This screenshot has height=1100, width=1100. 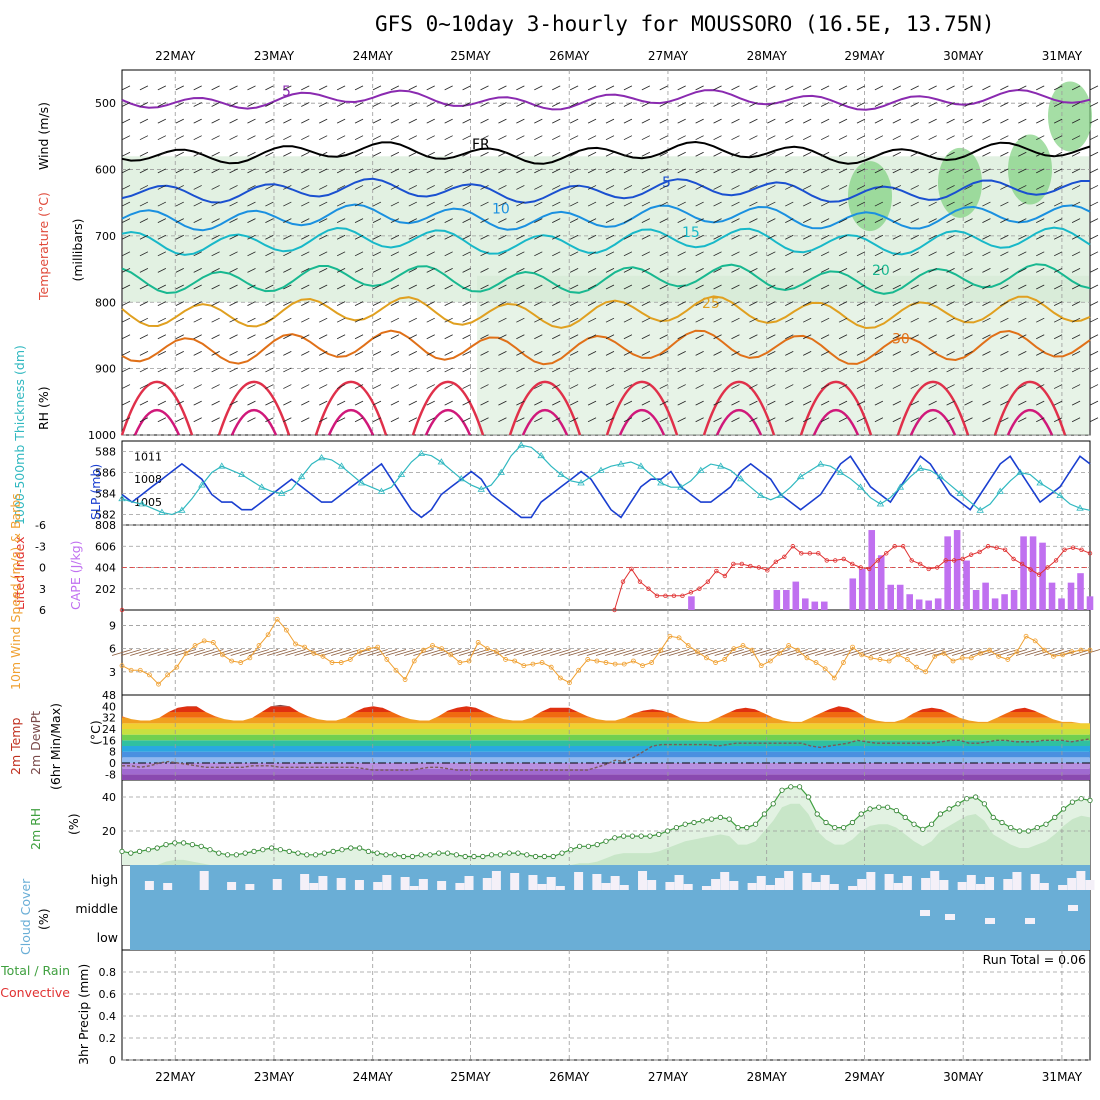 I want to click on temp-tick-label: 40, so click(x=109, y=706).